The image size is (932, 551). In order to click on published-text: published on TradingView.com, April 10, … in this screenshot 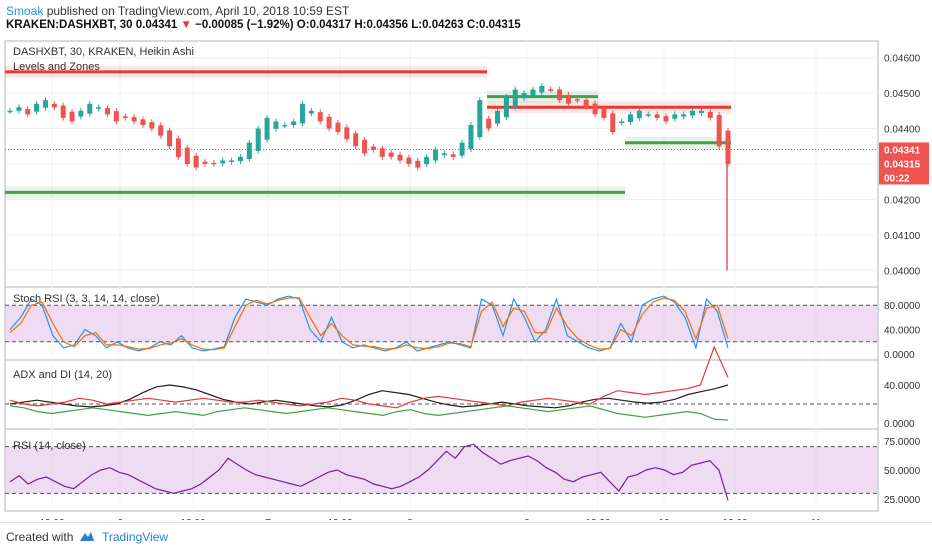, I will do `click(196, 11)`.